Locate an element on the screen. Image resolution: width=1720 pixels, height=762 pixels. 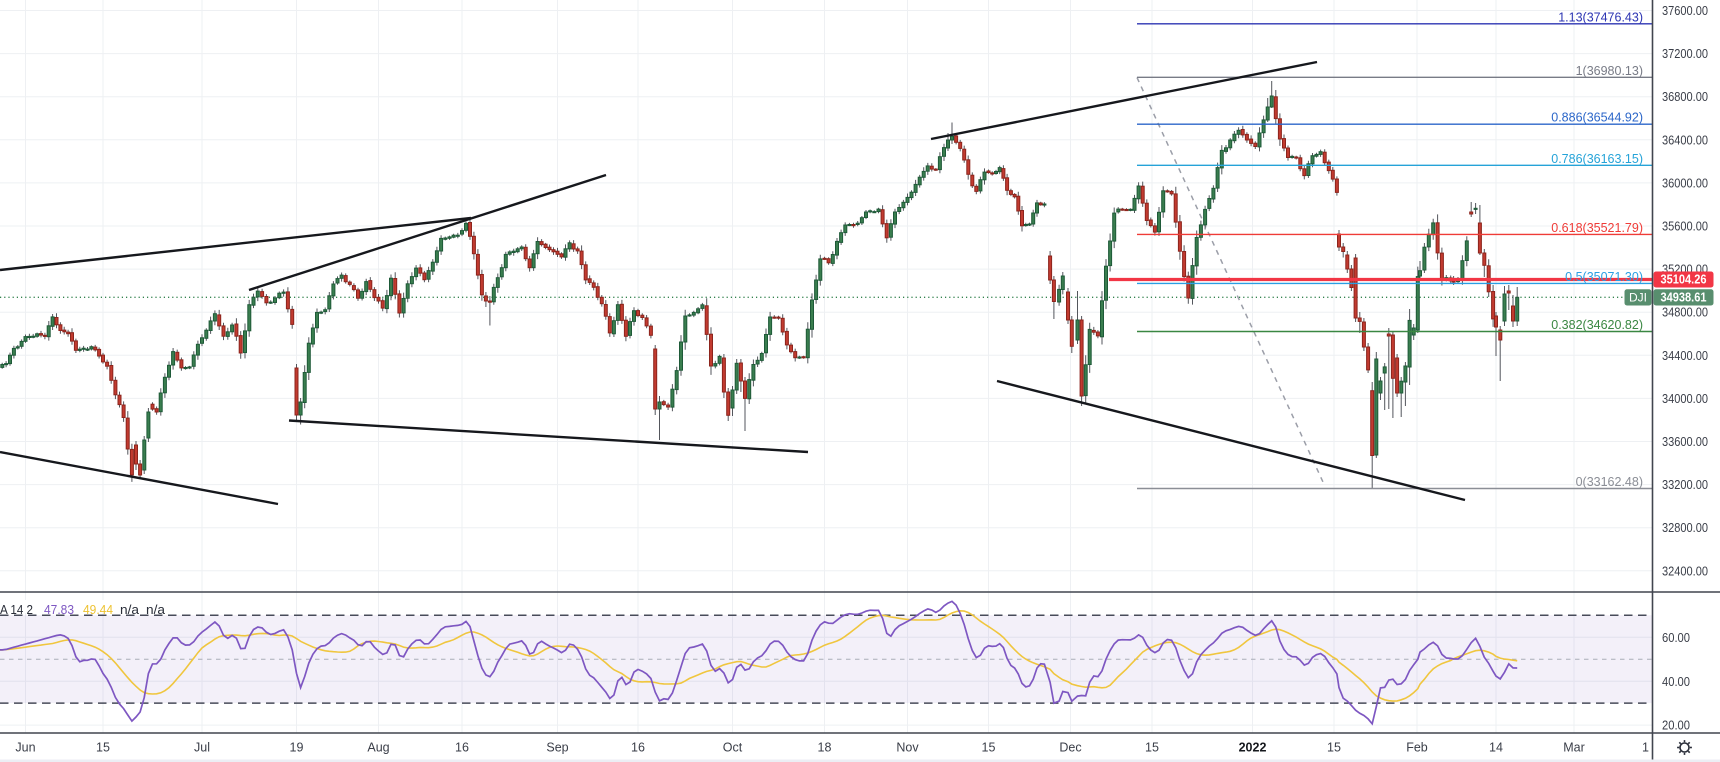
svg-text: 35104.26 is located at coordinates (1684, 280).